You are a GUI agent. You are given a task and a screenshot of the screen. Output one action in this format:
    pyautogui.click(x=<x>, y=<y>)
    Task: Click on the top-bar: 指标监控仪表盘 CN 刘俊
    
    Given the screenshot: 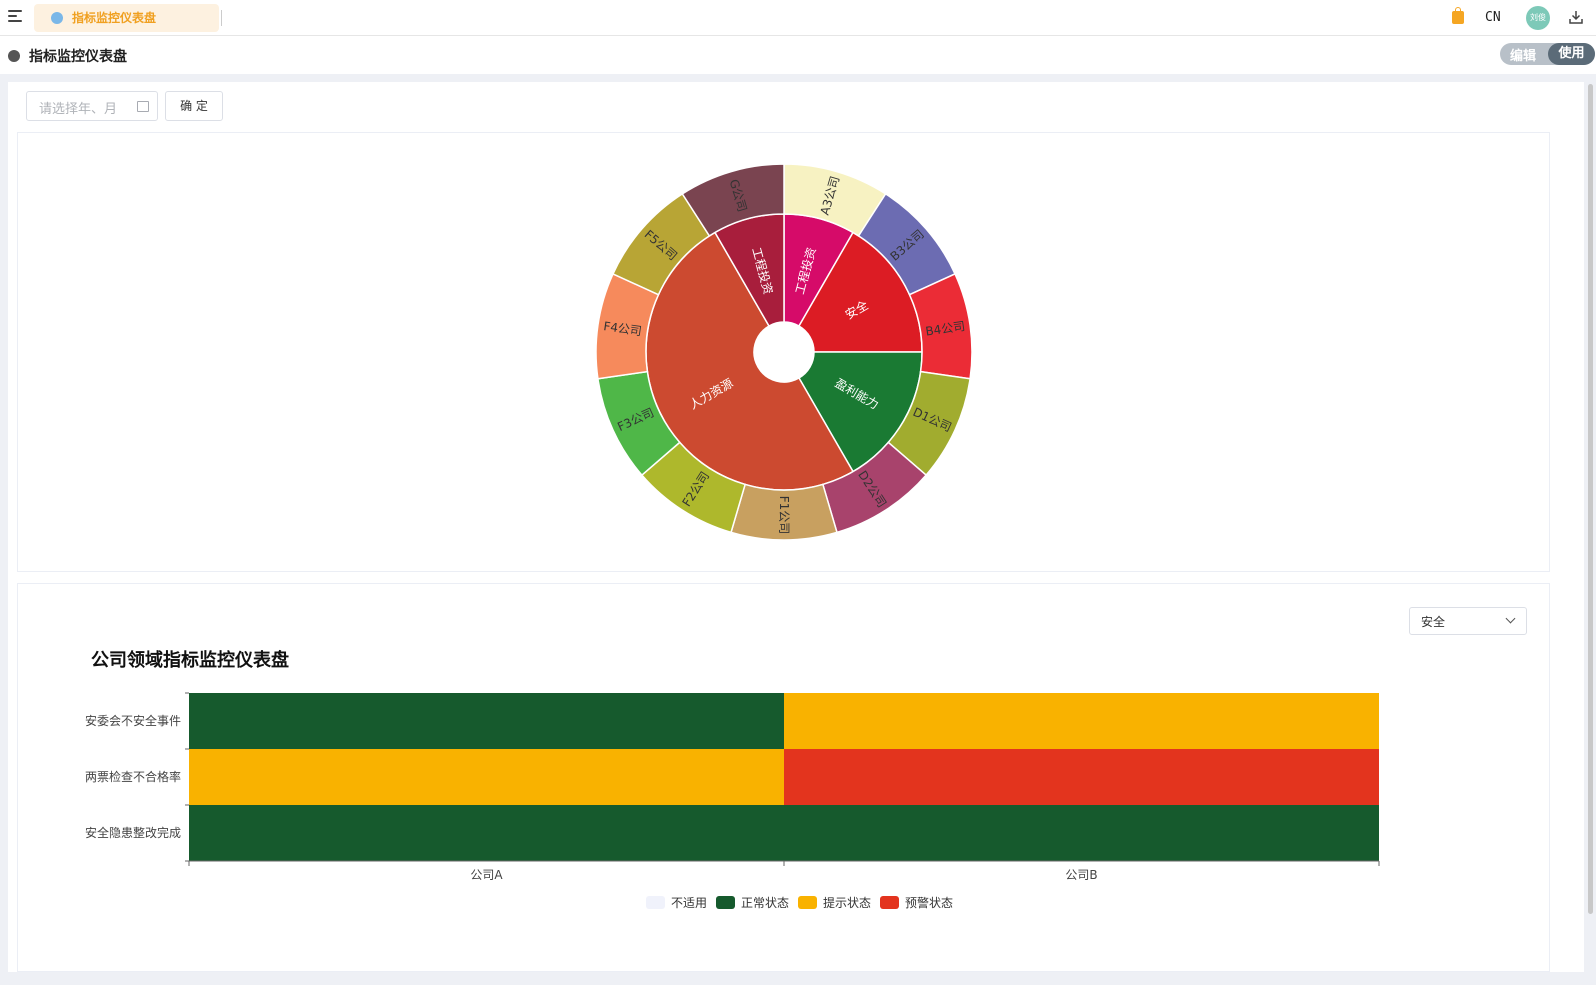 What is the action you would take?
    pyautogui.click(x=798, y=18)
    